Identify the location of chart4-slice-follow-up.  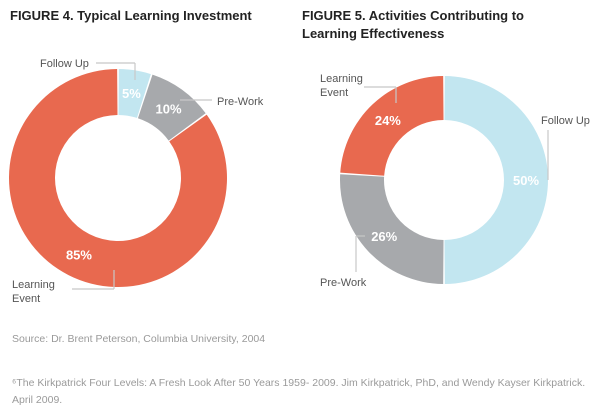
(134, 93).